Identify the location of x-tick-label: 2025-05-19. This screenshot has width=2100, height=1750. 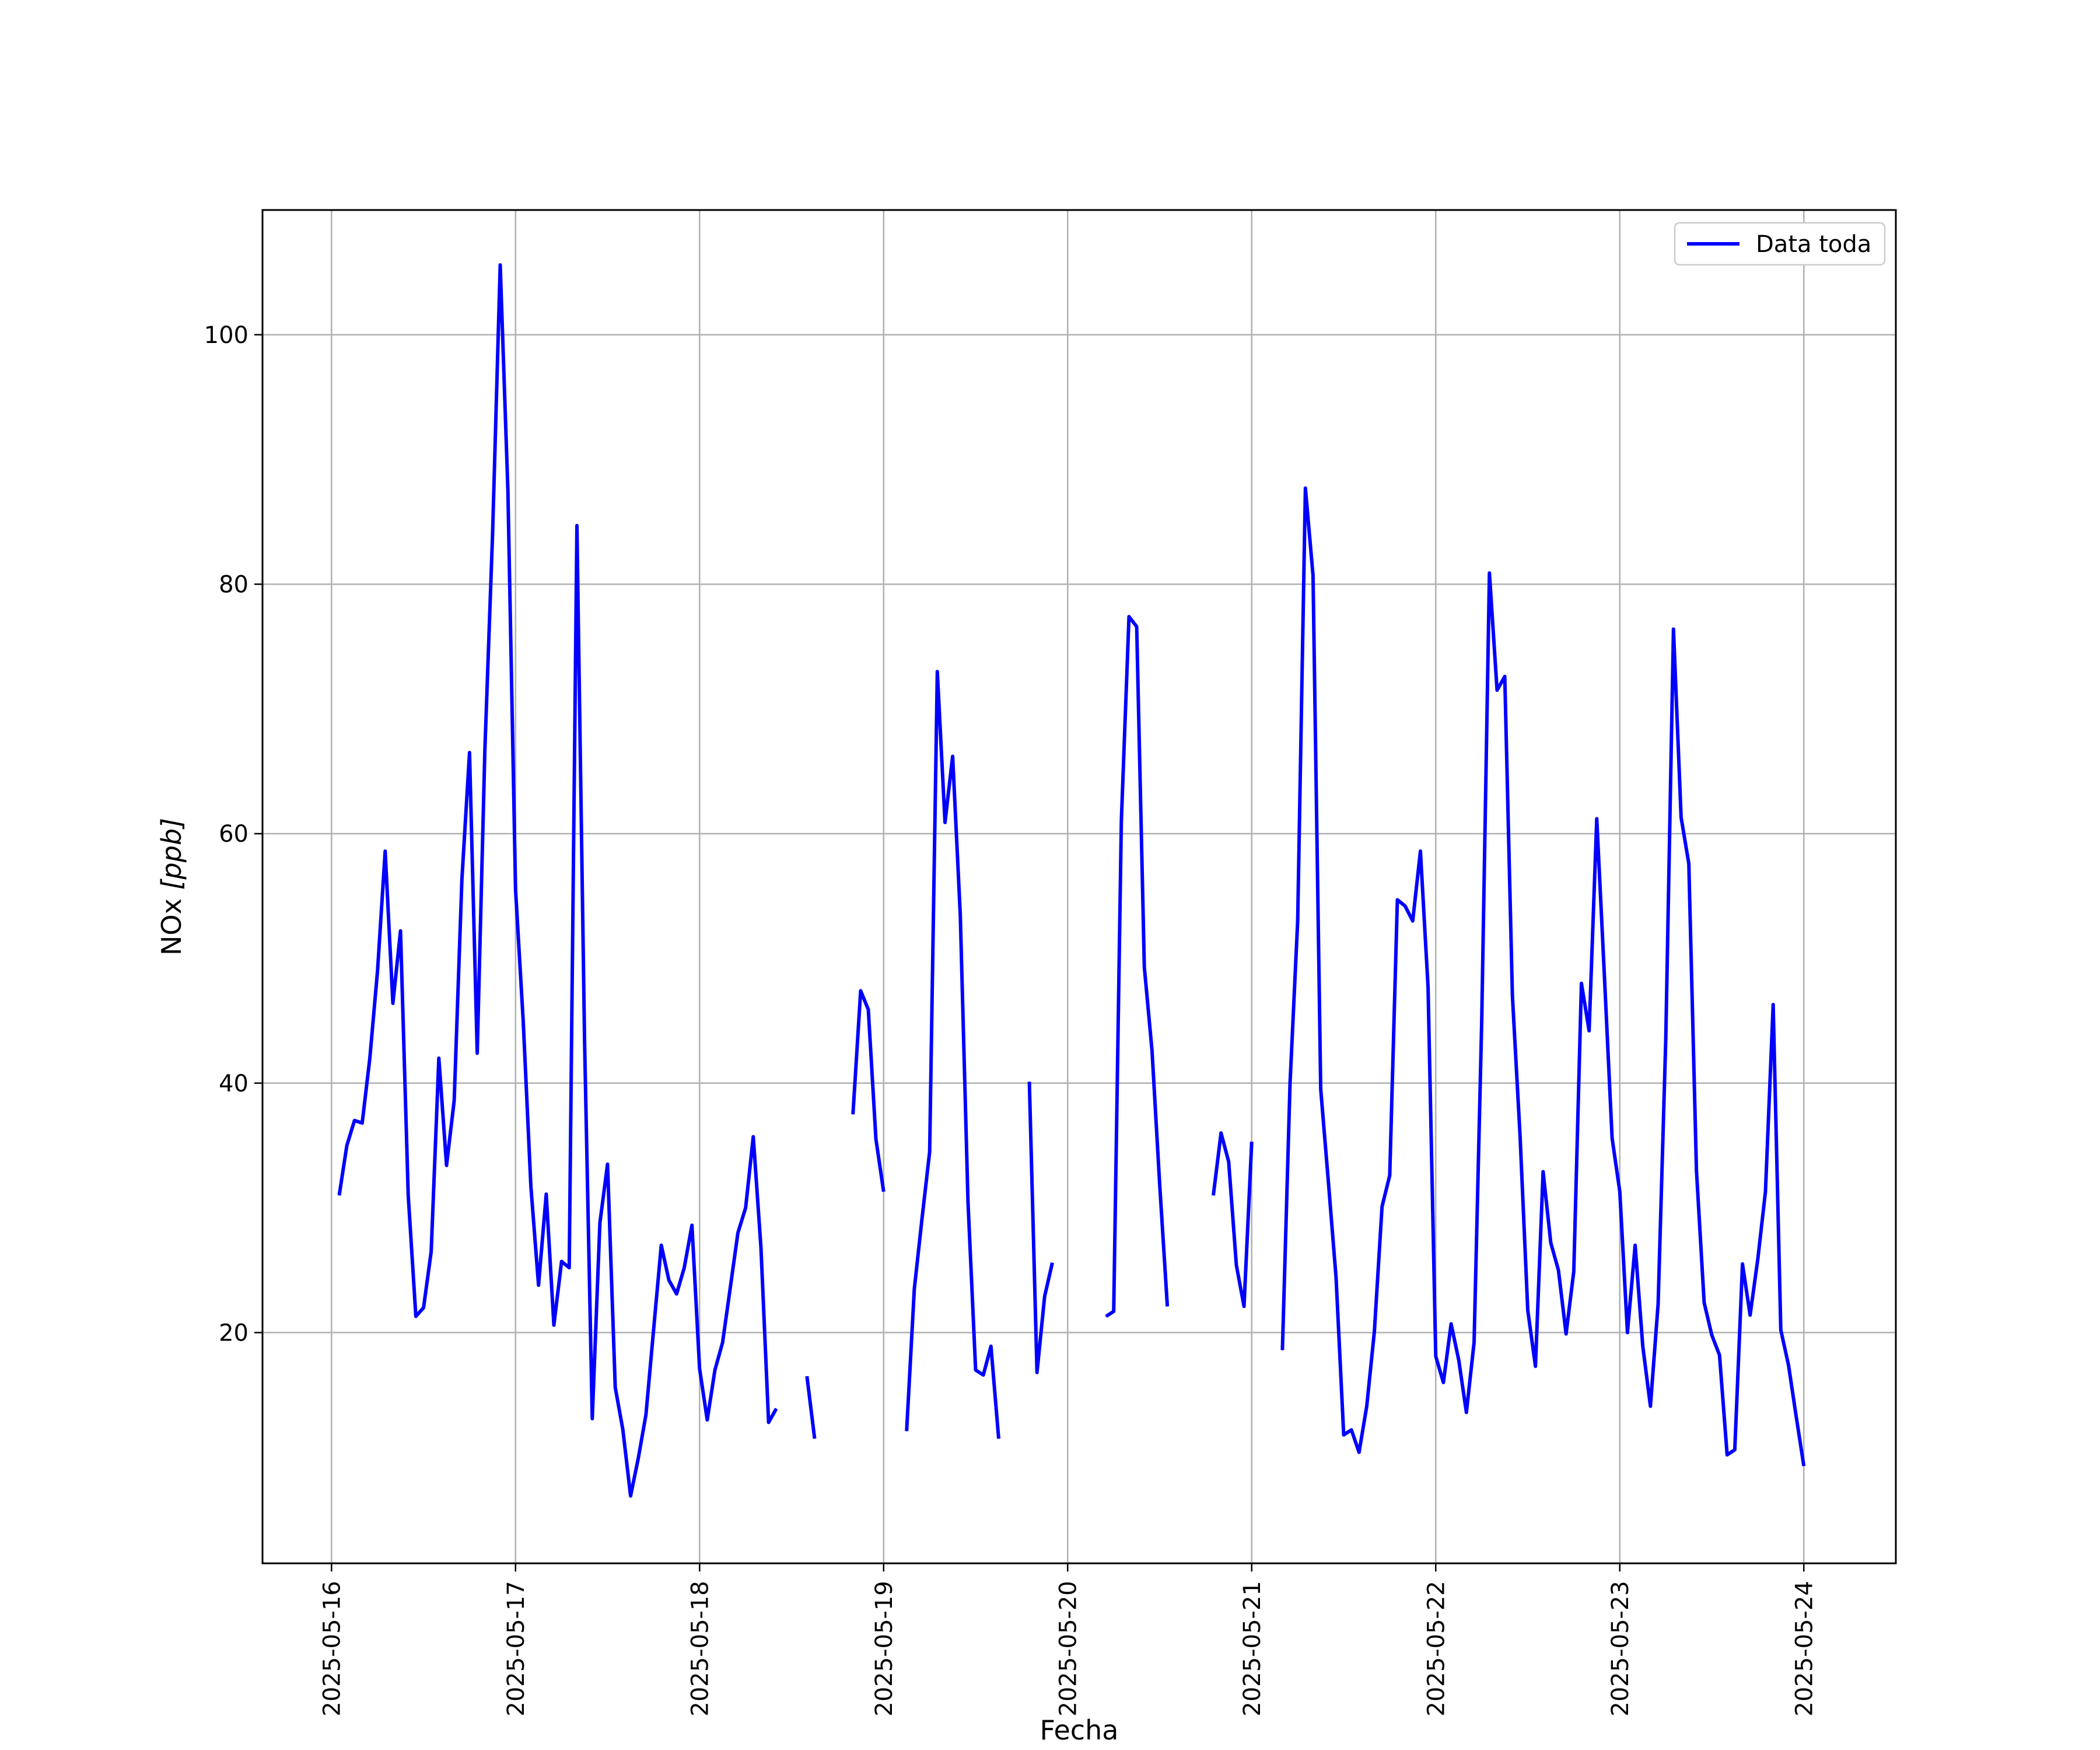
(884, 1648).